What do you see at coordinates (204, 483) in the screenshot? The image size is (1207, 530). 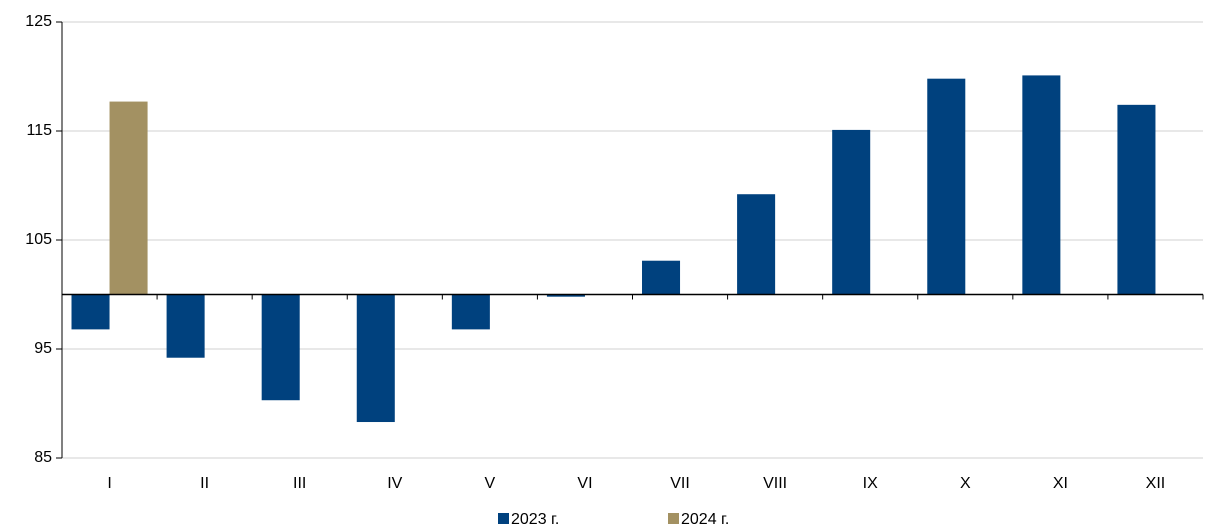 I see `x-tick-label: II` at bounding box center [204, 483].